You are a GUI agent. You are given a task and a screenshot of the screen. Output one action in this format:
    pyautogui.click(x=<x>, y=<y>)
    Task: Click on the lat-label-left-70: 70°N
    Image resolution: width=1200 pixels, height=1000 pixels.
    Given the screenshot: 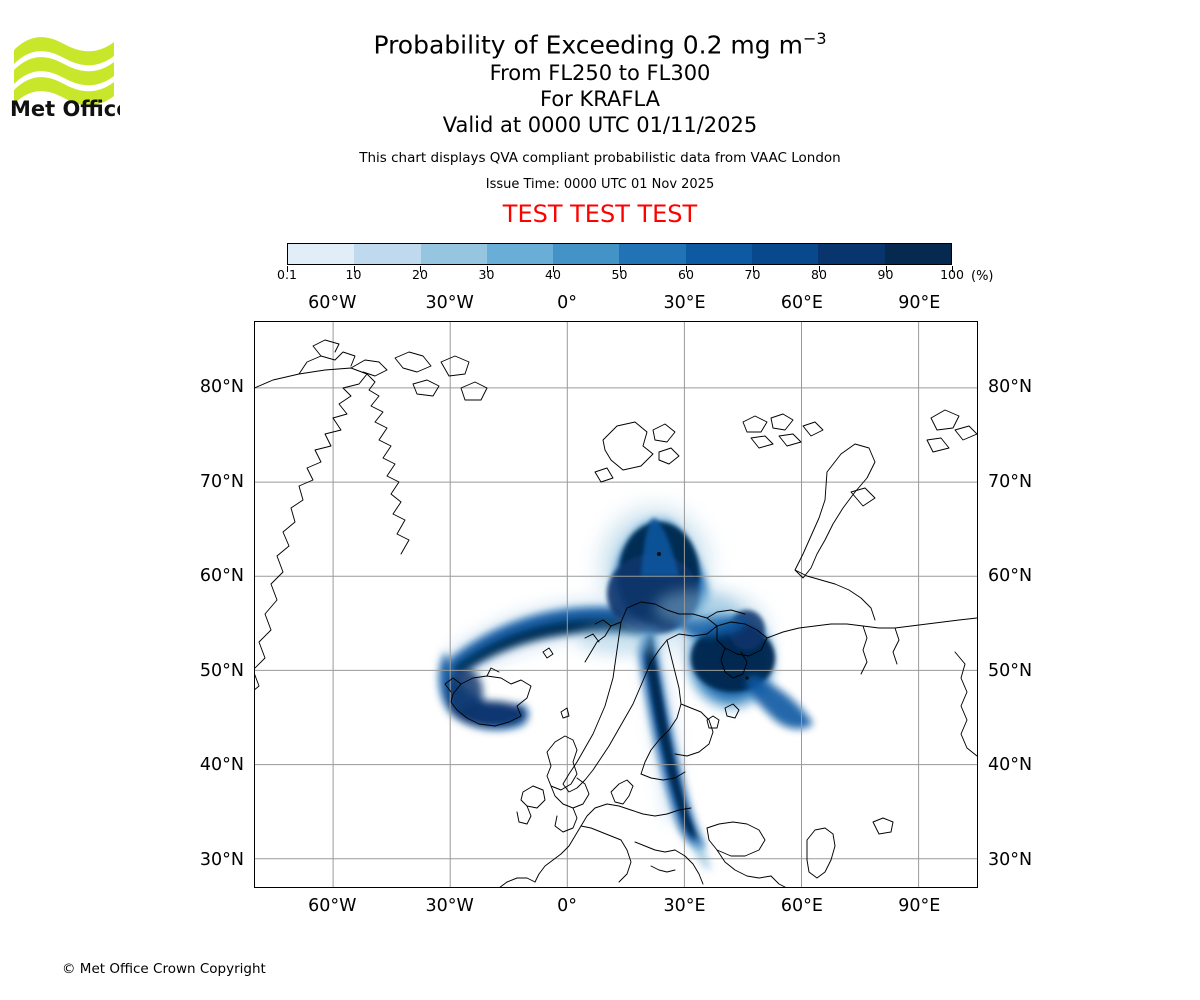 What is the action you would take?
    pyautogui.click(x=221, y=481)
    